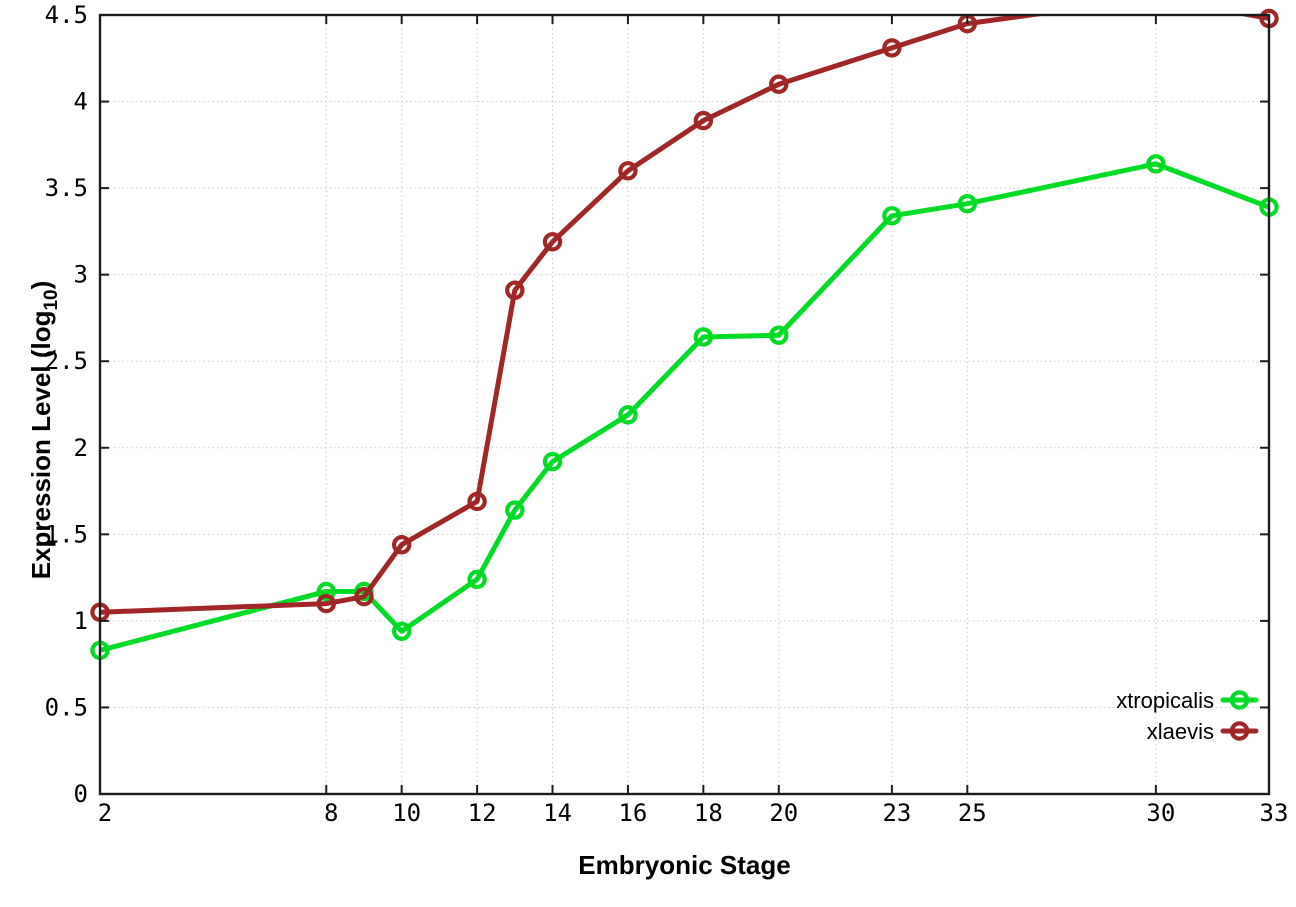  Describe the element at coordinates (1180, 731) in the screenshot. I see `legend-label-xlaevis: xlaevis` at that location.